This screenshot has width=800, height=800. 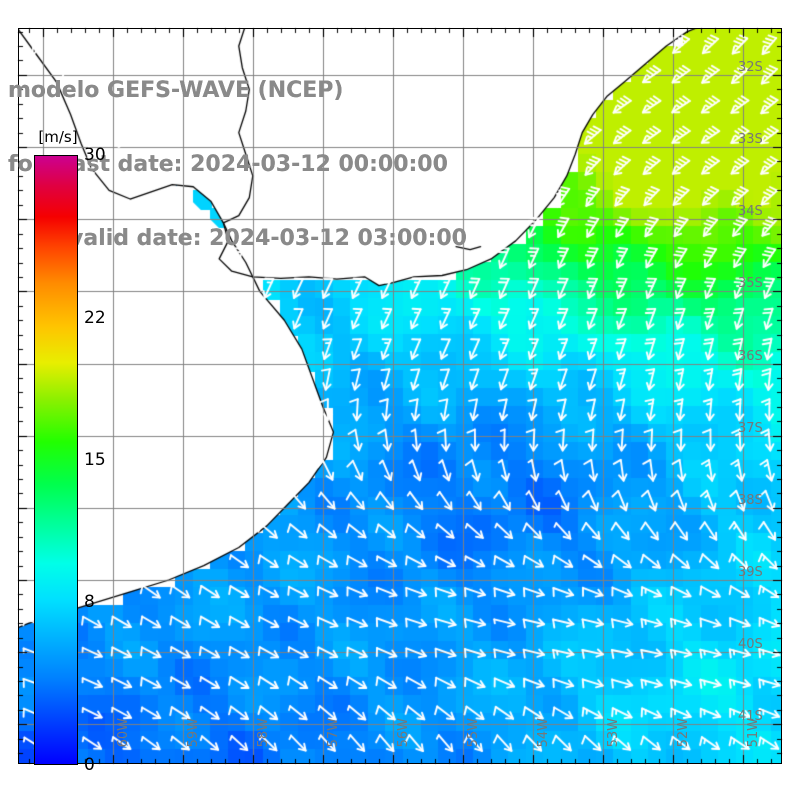 What do you see at coordinates (684, 733) in the screenshot?
I see `lon-tick-label: 52W` at bounding box center [684, 733].